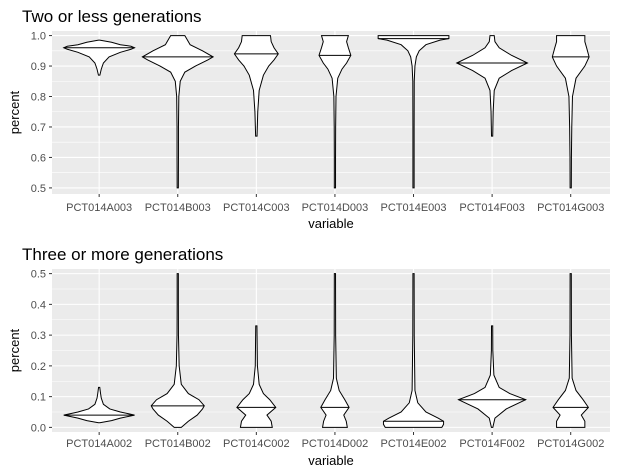 This screenshot has width=618, height=476. Describe the element at coordinates (256, 444) in the screenshot. I see `x-tick-label: PCT014C002` at that location.